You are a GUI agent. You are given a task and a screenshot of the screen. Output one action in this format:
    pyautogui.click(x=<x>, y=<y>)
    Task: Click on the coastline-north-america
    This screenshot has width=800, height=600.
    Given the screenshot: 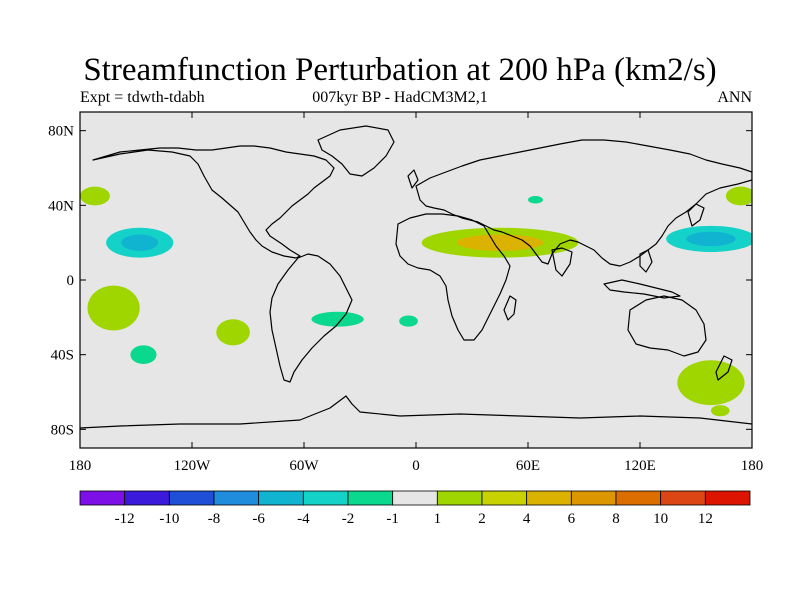 What is the action you would take?
    pyautogui.click(x=213, y=202)
    